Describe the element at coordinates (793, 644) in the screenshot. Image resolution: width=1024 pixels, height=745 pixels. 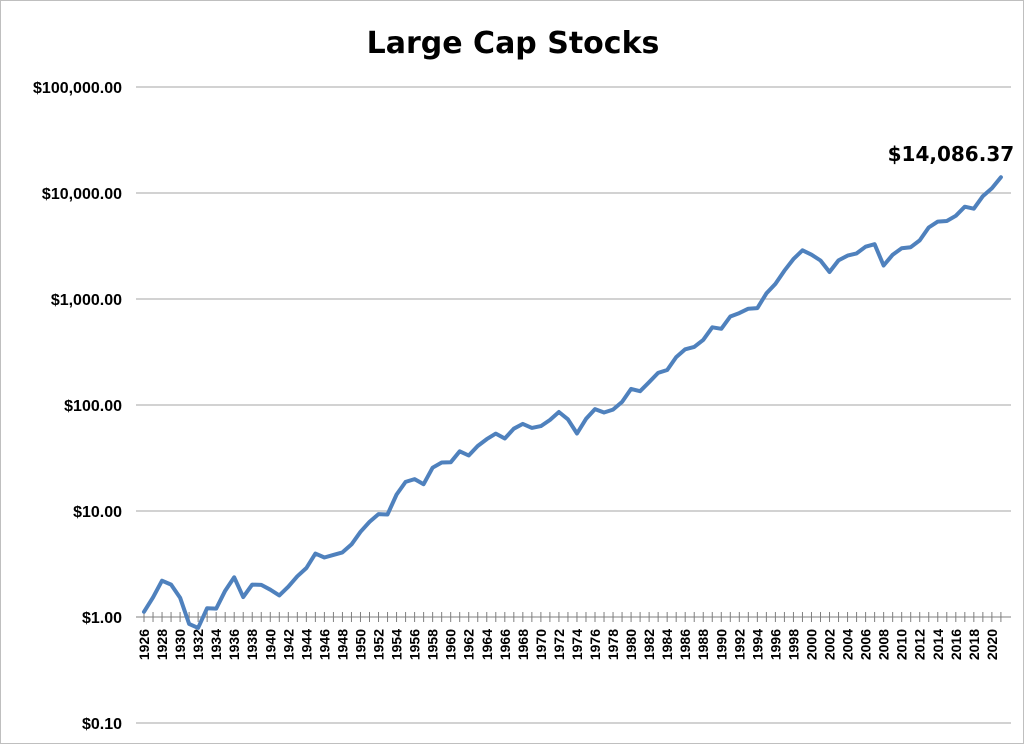
I see `x-tick-label: 1998` at that location.